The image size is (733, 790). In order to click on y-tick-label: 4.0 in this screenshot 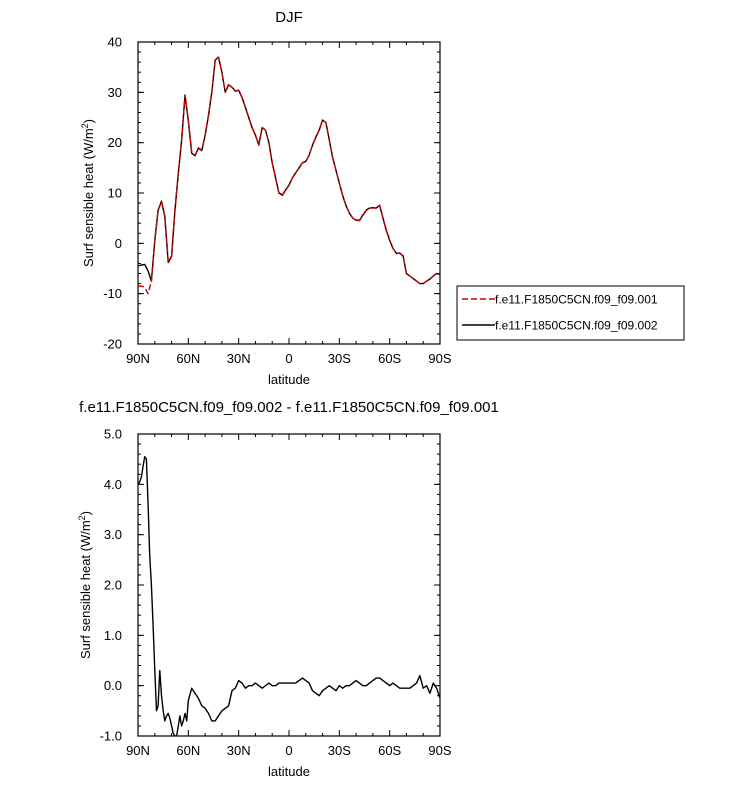, I will do `click(113, 484)`.